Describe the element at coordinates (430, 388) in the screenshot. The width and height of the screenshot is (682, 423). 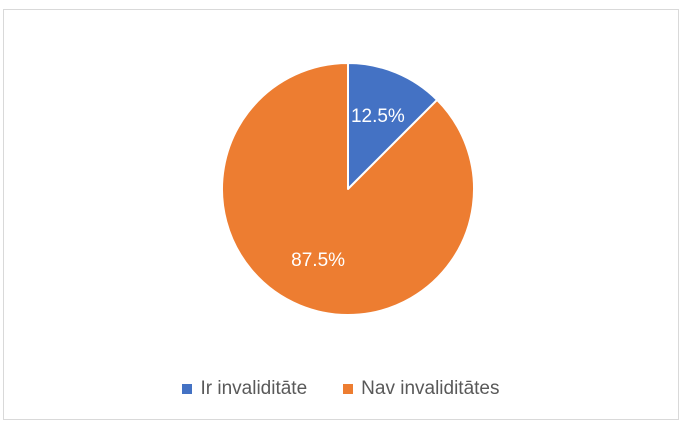
I see `legend-label-nav-invaliditates: Nav invaliditātes` at that location.